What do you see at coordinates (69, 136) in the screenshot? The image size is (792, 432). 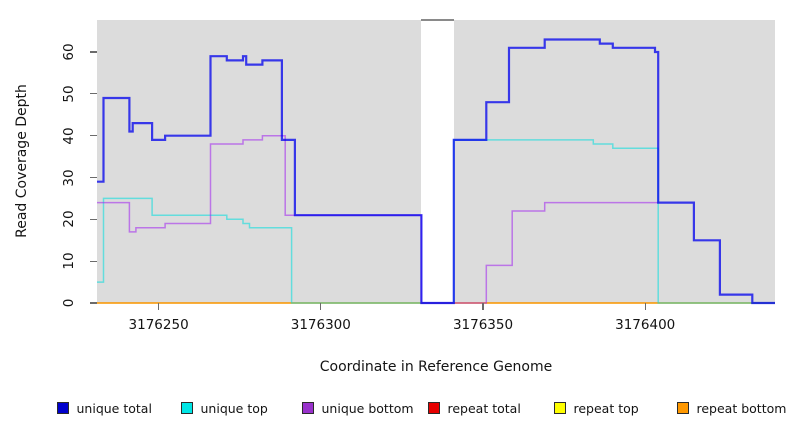 I see `y-tick-label: 40` at bounding box center [69, 136].